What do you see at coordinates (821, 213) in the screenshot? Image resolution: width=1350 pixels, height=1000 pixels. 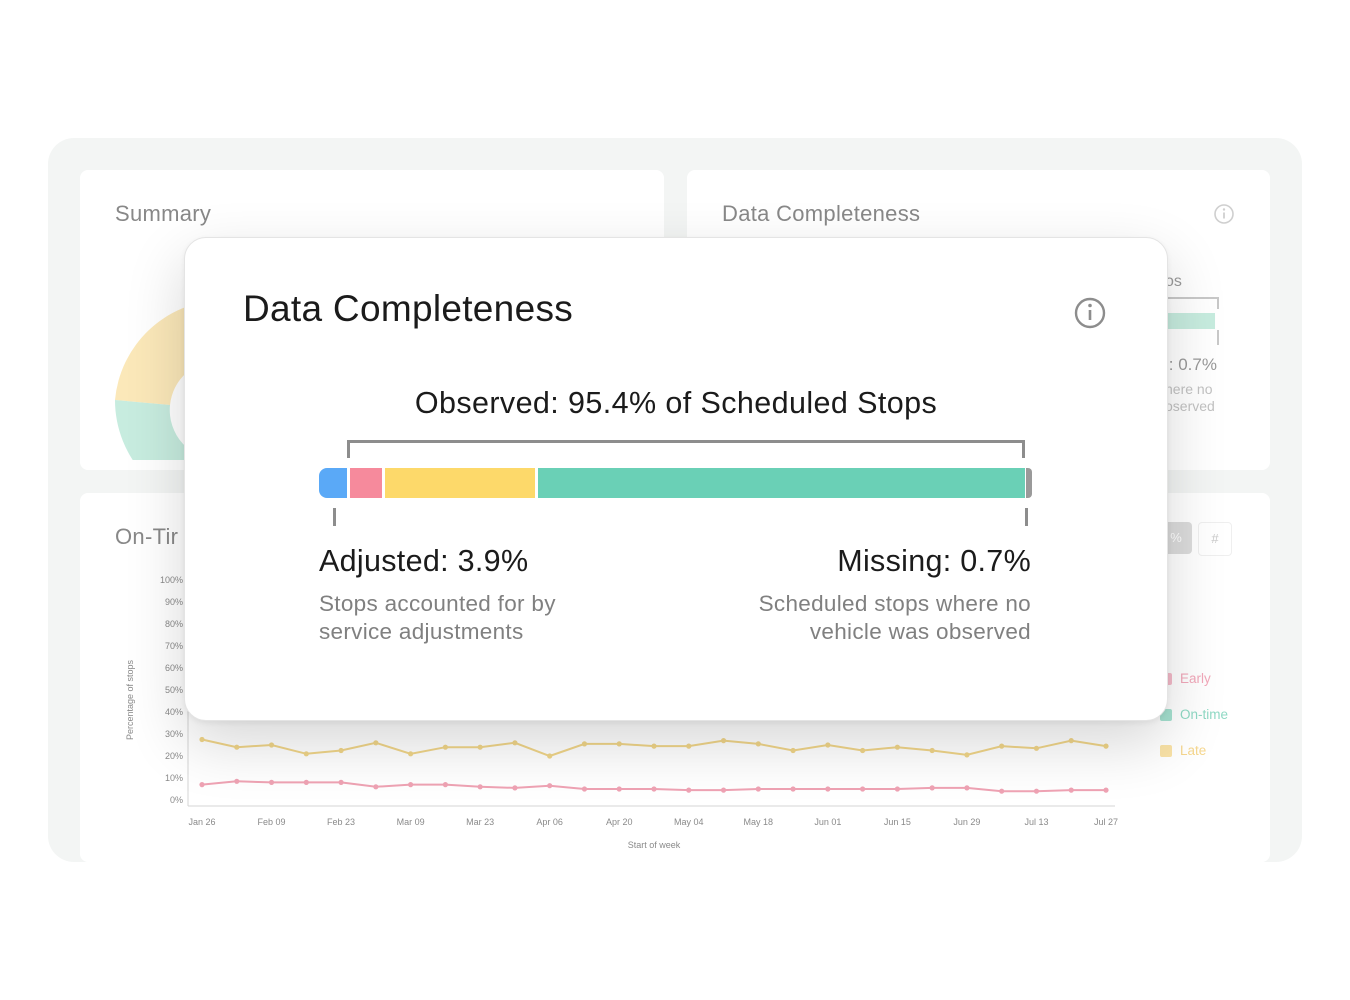 I see `data-completeness-card-title: Data Completeness` at bounding box center [821, 213].